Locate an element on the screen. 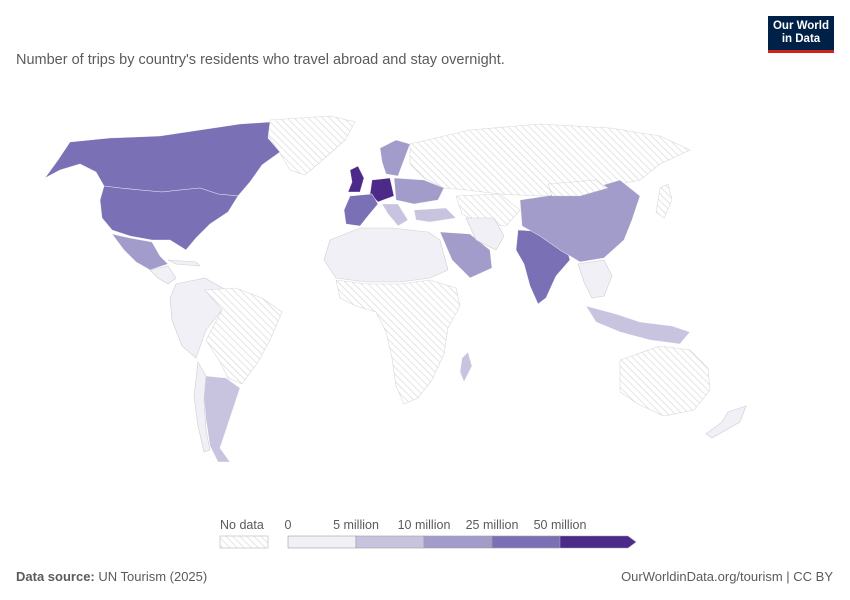 The image size is (850, 600). region-uk is located at coordinates (356, 179).